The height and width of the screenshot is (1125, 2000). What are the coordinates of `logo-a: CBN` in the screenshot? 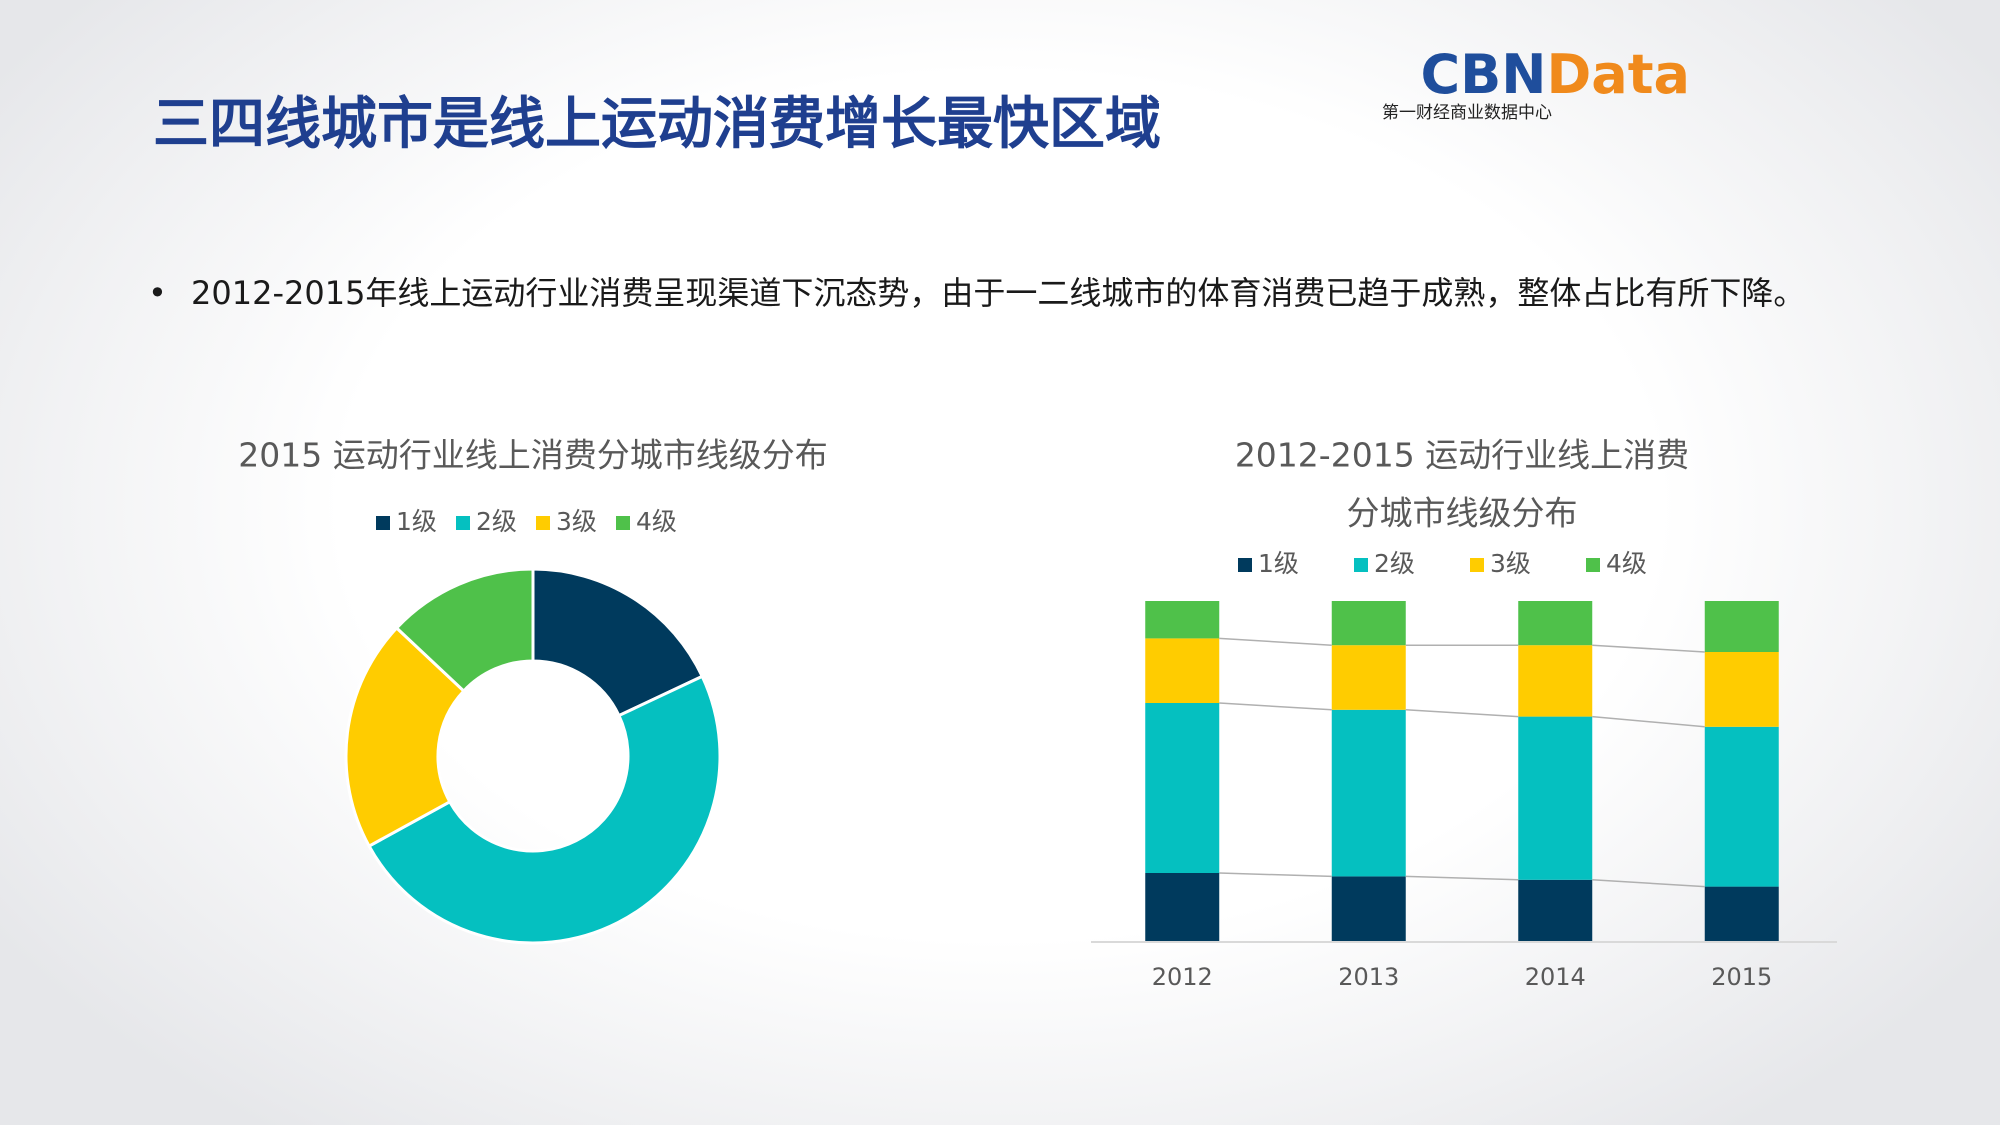 It's located at (1483, 74).